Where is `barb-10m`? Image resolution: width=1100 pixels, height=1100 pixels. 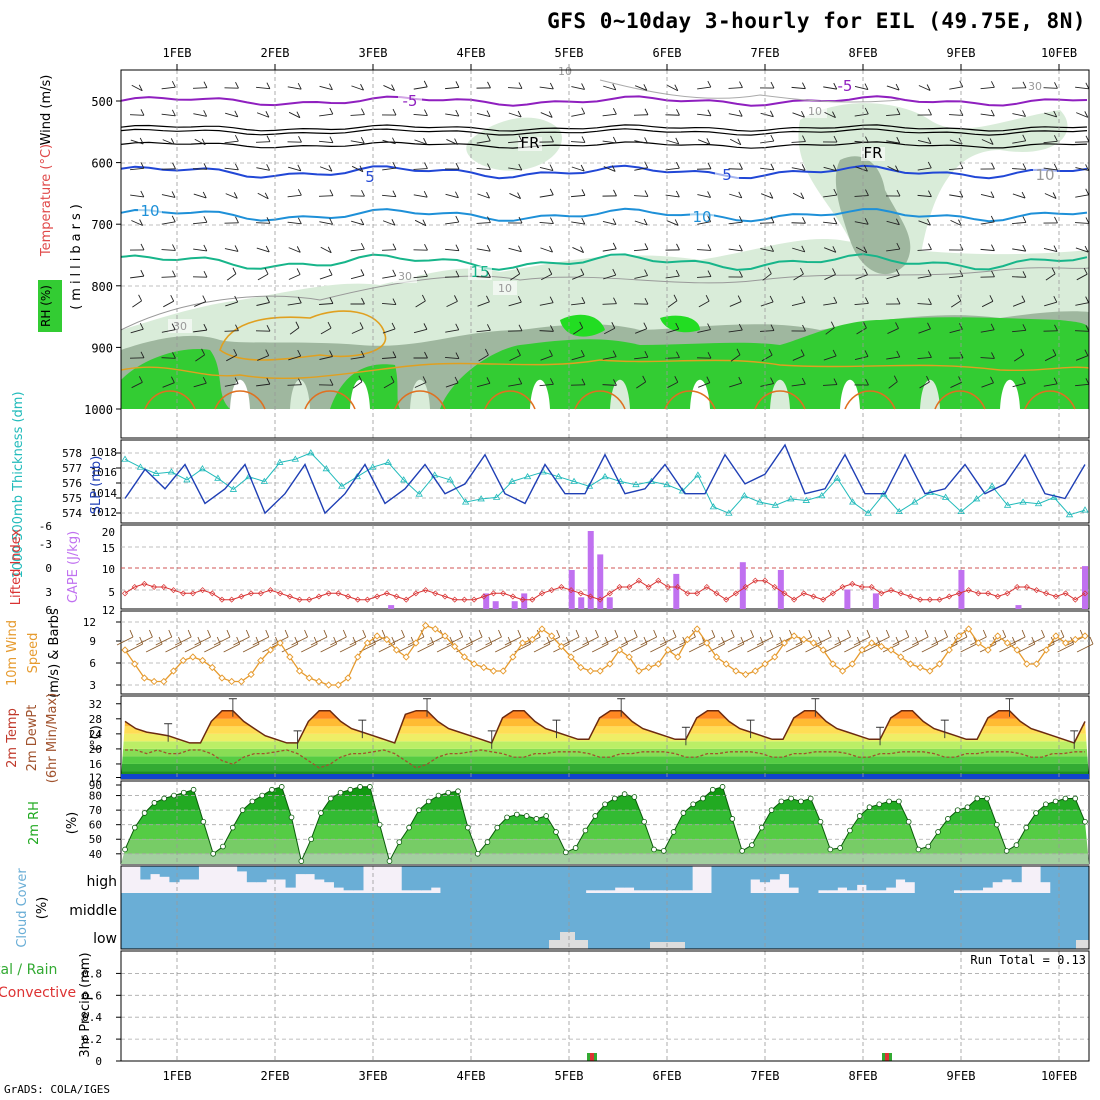 barb-10m is located at coordinates (639, 648).